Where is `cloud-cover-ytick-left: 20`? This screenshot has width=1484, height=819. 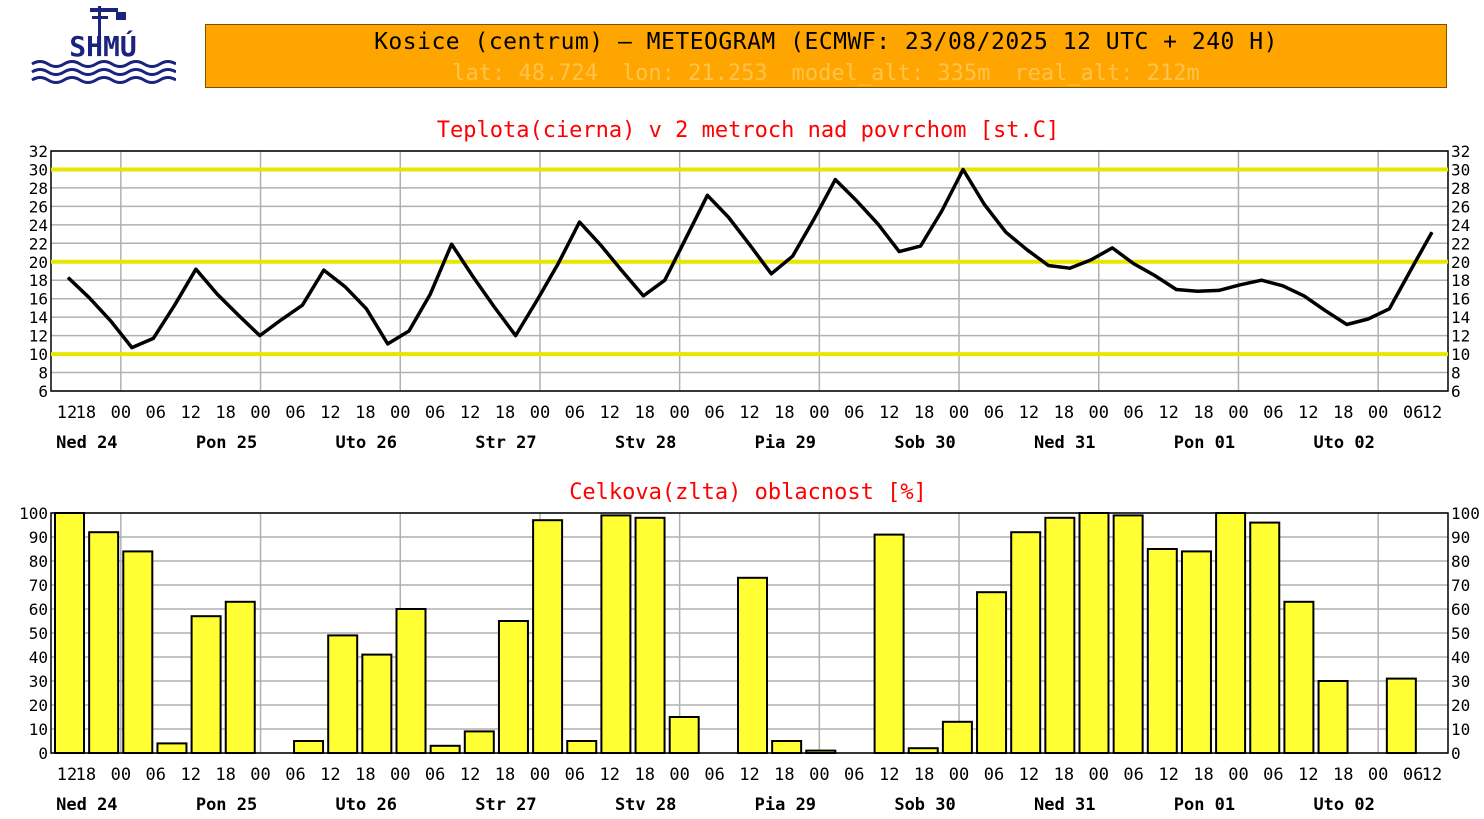 cloud-cover-ytick-left: 20 is located at coordinates (38, 705).